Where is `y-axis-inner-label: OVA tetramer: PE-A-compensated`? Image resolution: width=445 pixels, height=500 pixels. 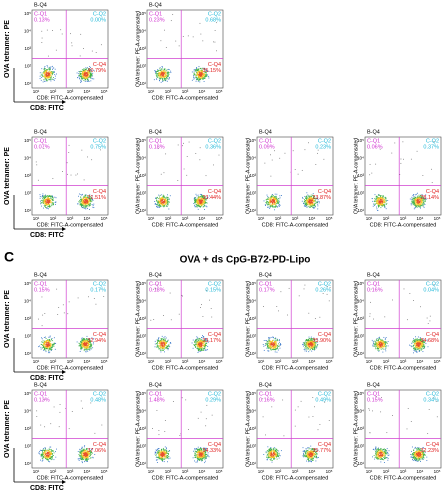 y-axis-inner-label: OVA tetramer: PE-A-compensated is located at coordinates (356, 176).